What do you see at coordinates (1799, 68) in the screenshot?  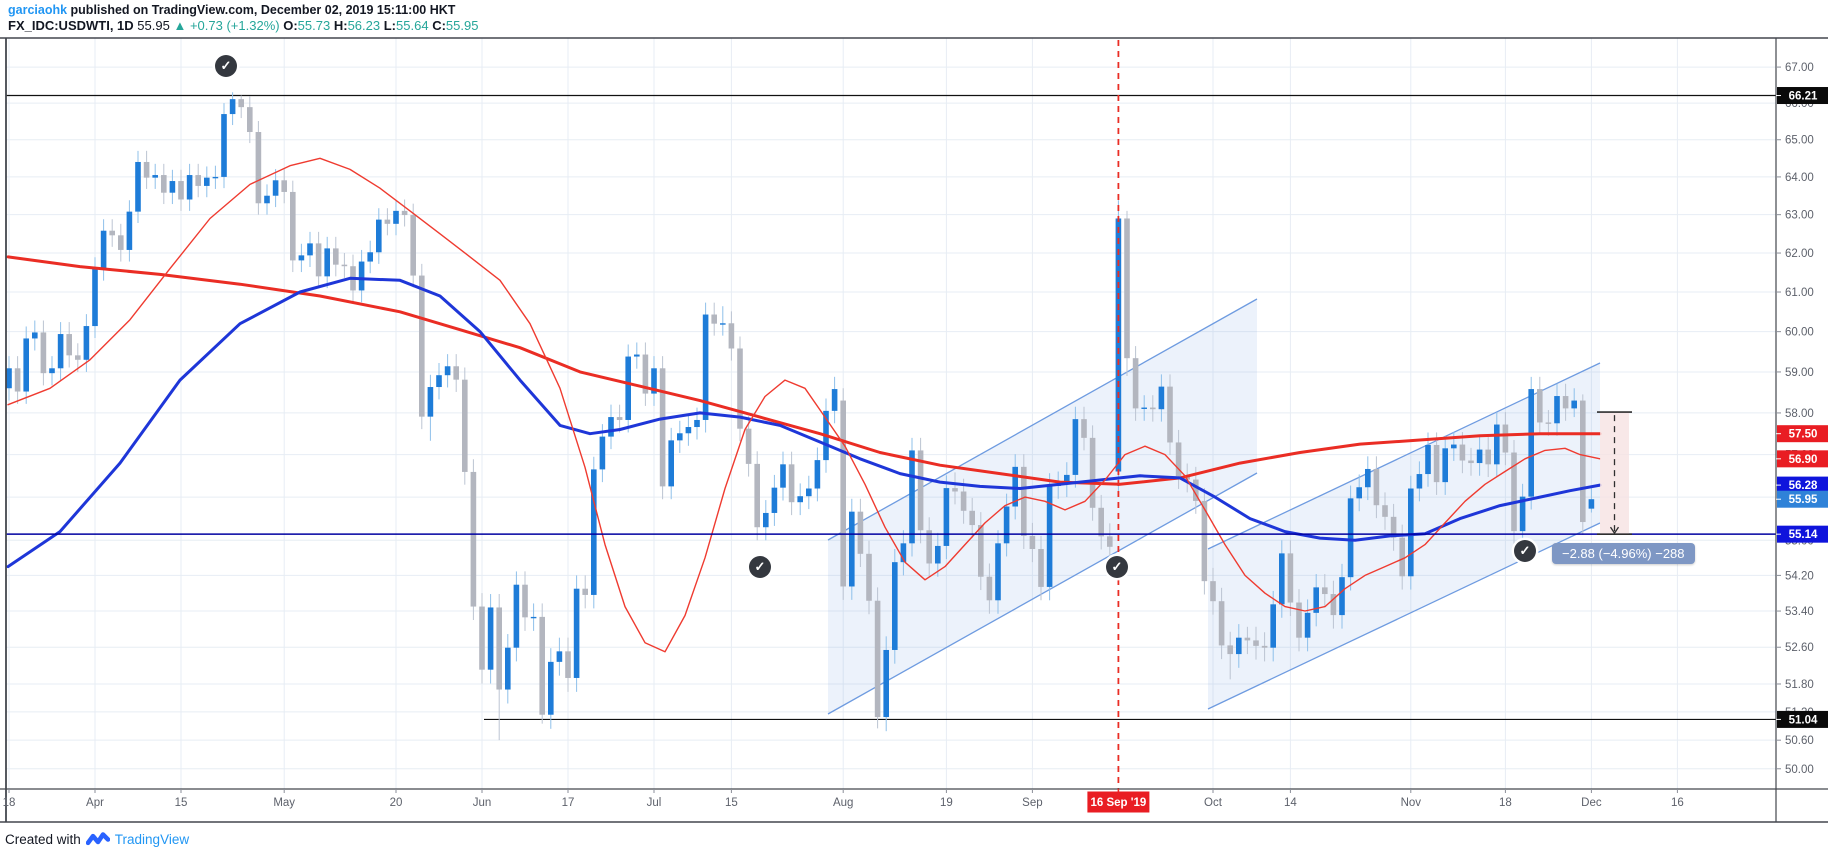 I see `svg-text: 67.00` at bounding box center [1799, 68].